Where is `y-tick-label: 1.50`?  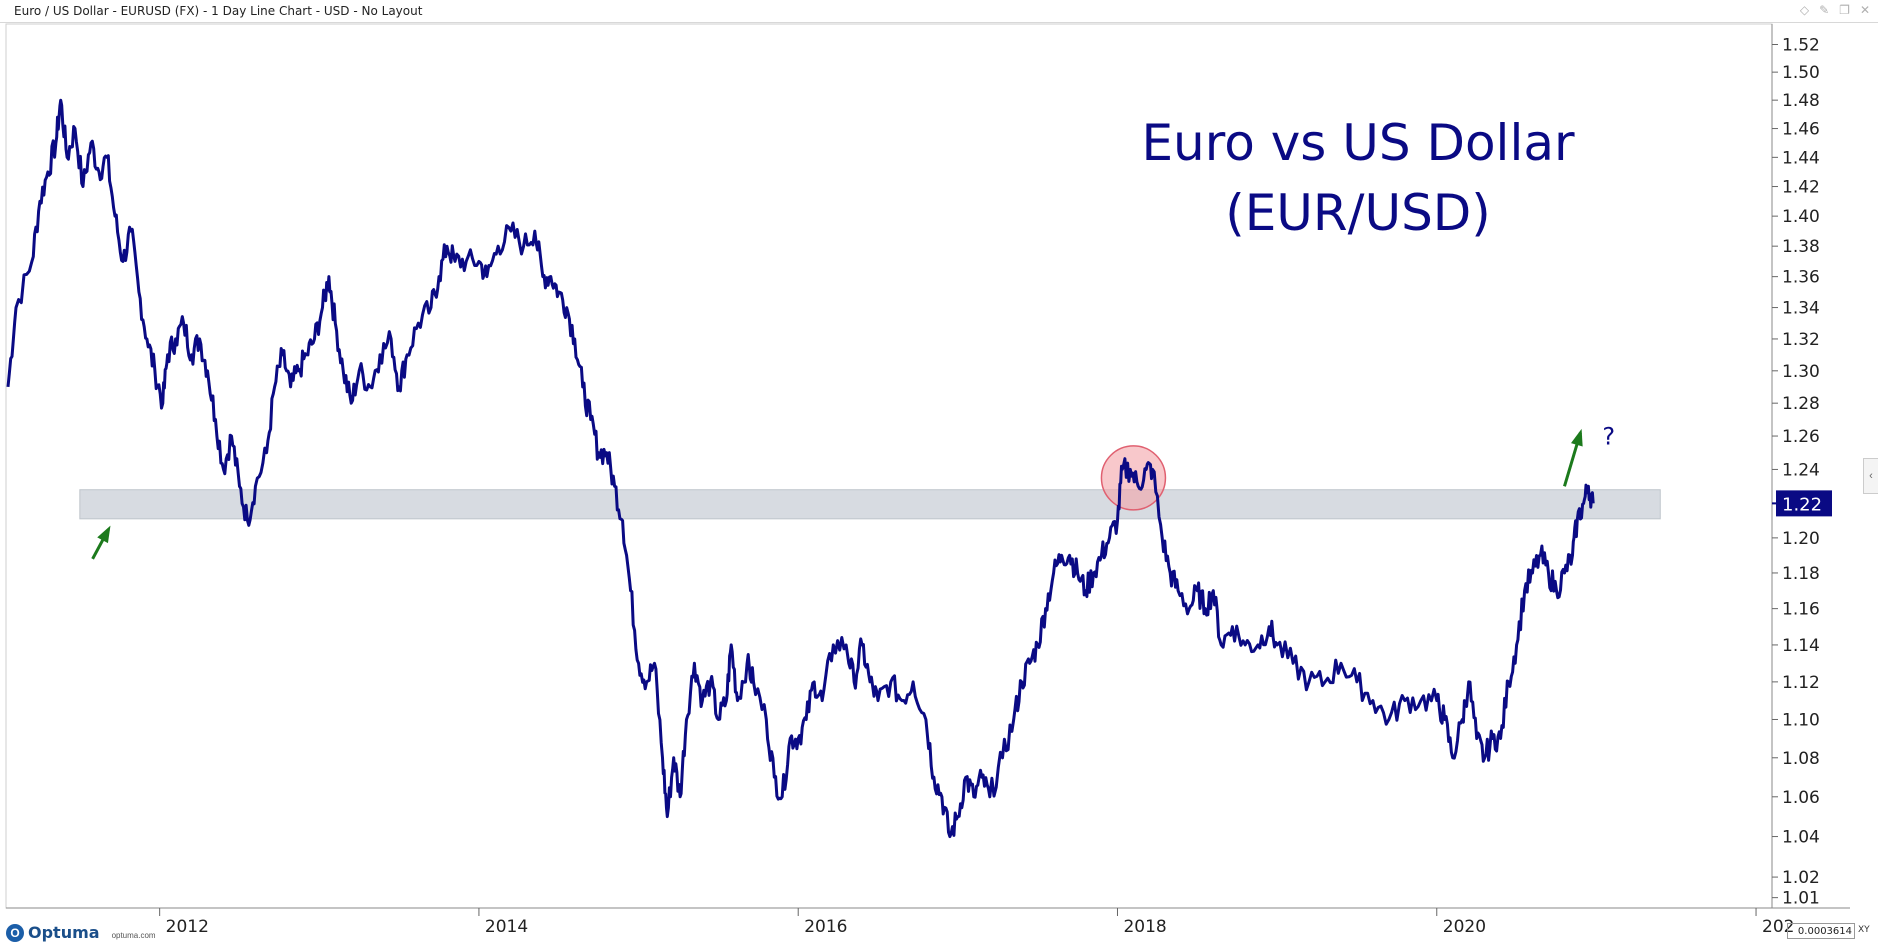
y-tick-label: 1.50 is located at coordinates (1801, 73).